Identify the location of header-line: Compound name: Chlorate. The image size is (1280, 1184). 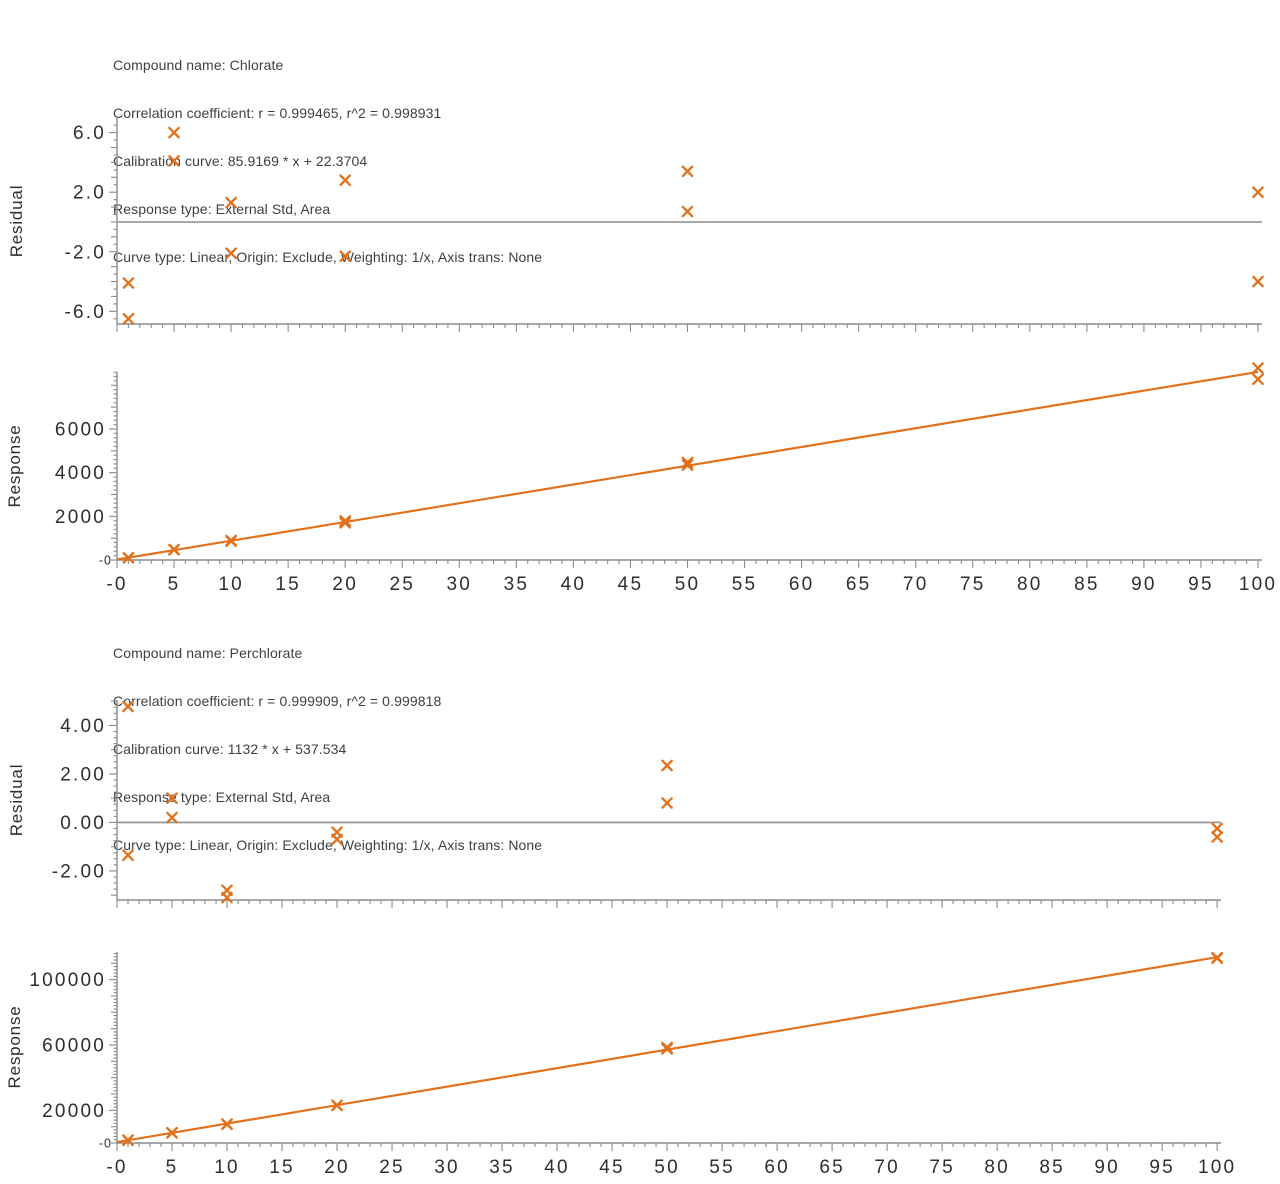
(198, 65).